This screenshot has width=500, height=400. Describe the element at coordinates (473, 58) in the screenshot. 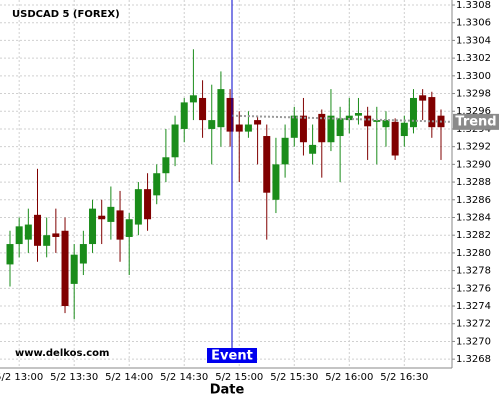

I see `y-tick-label: 1.3302` at that location.